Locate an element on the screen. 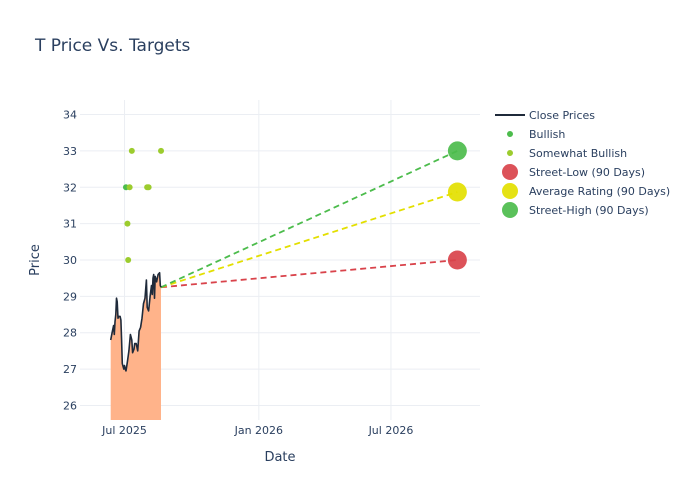  legend-item: Average Rating (90 Days) is located at coordinates (586, 191).